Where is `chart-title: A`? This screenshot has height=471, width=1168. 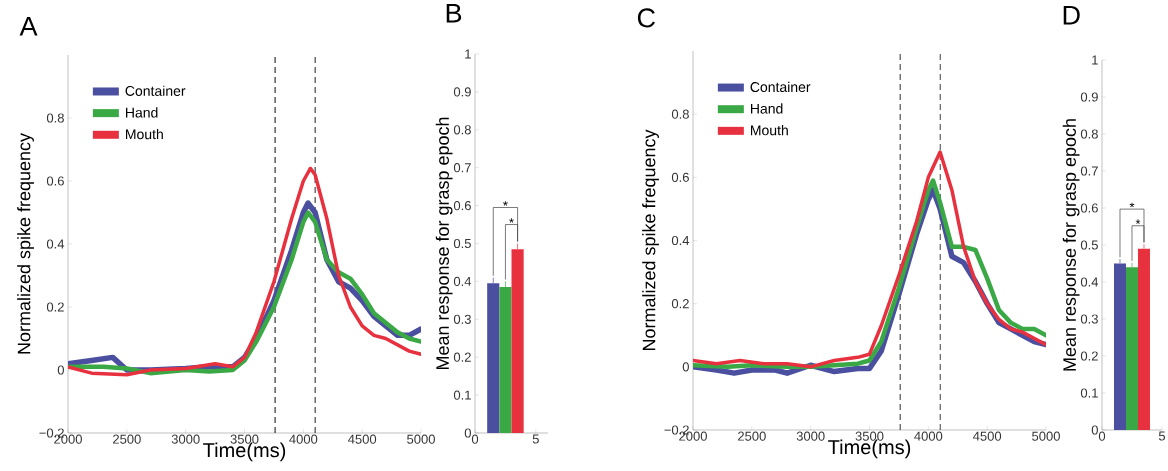
chart-title: A is located at coordinates (28, 26).